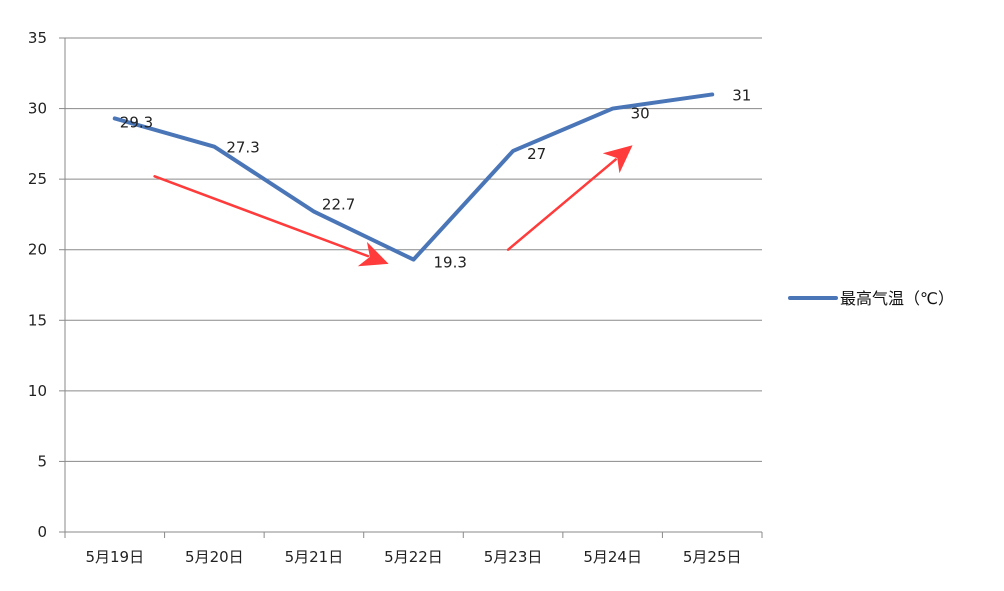  I want to click on data-label: 19.3, so click(450, 263).